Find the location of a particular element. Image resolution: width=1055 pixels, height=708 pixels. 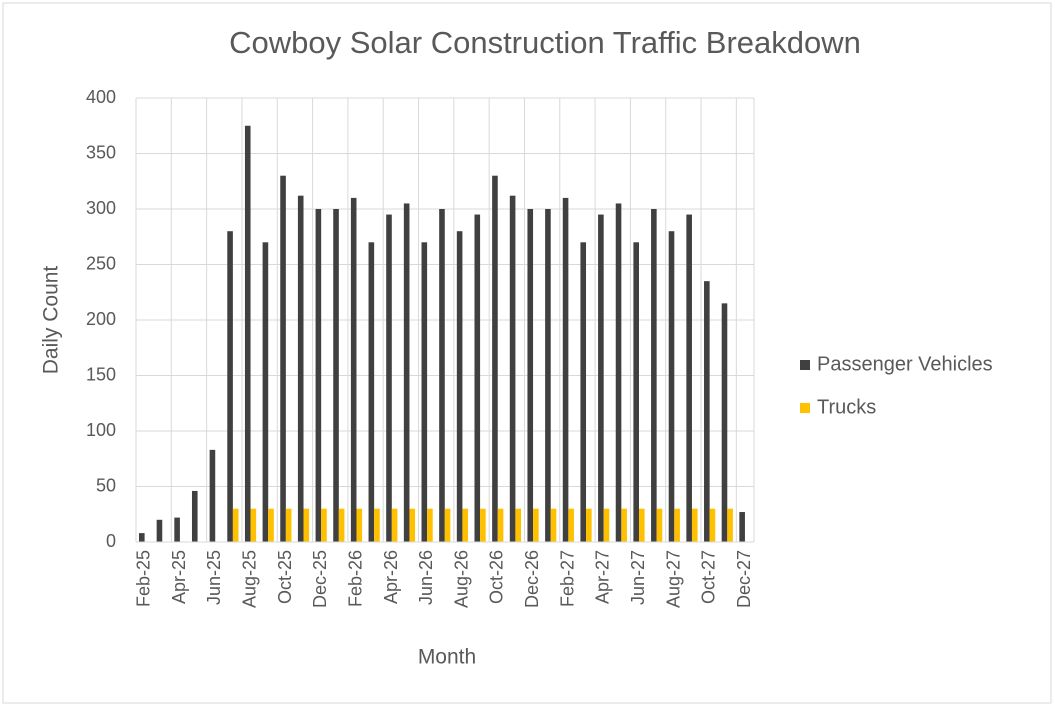

x-tick-label: Jun-27 is located at coordinates (638, 577).